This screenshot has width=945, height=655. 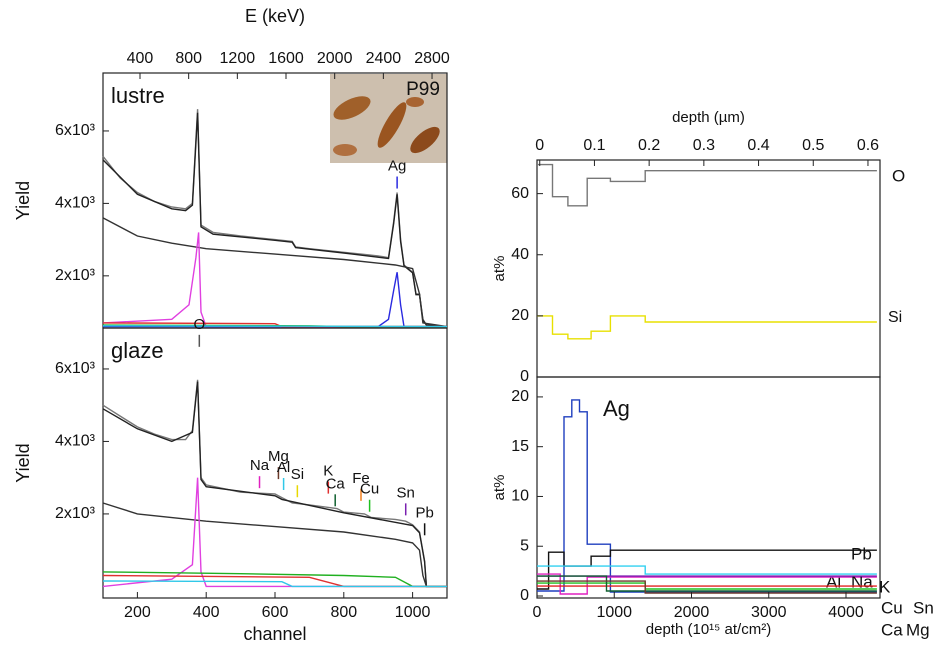 I want to click on x-tick-label: 0, so click(x=537, y=612).